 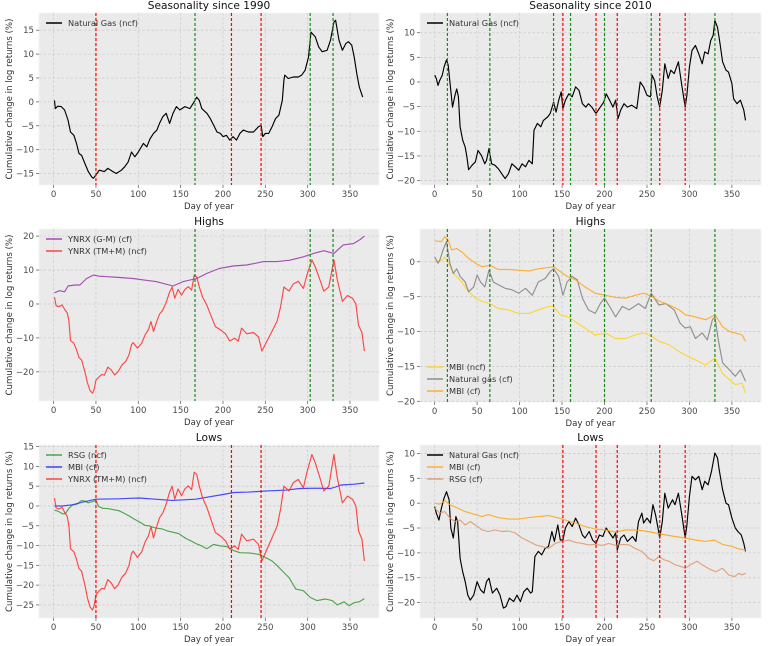 I want to click on legend-item: RSG (cf), so click(x=455, y=479).